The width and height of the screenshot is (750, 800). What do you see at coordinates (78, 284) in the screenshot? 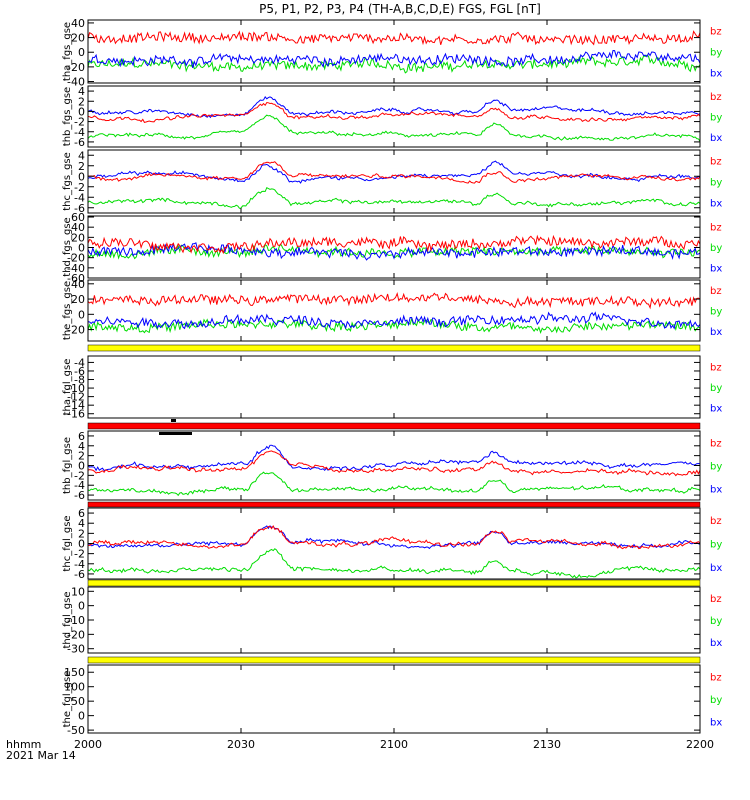
I see `y-tick-label: 40` at bounding box center [78, 284].